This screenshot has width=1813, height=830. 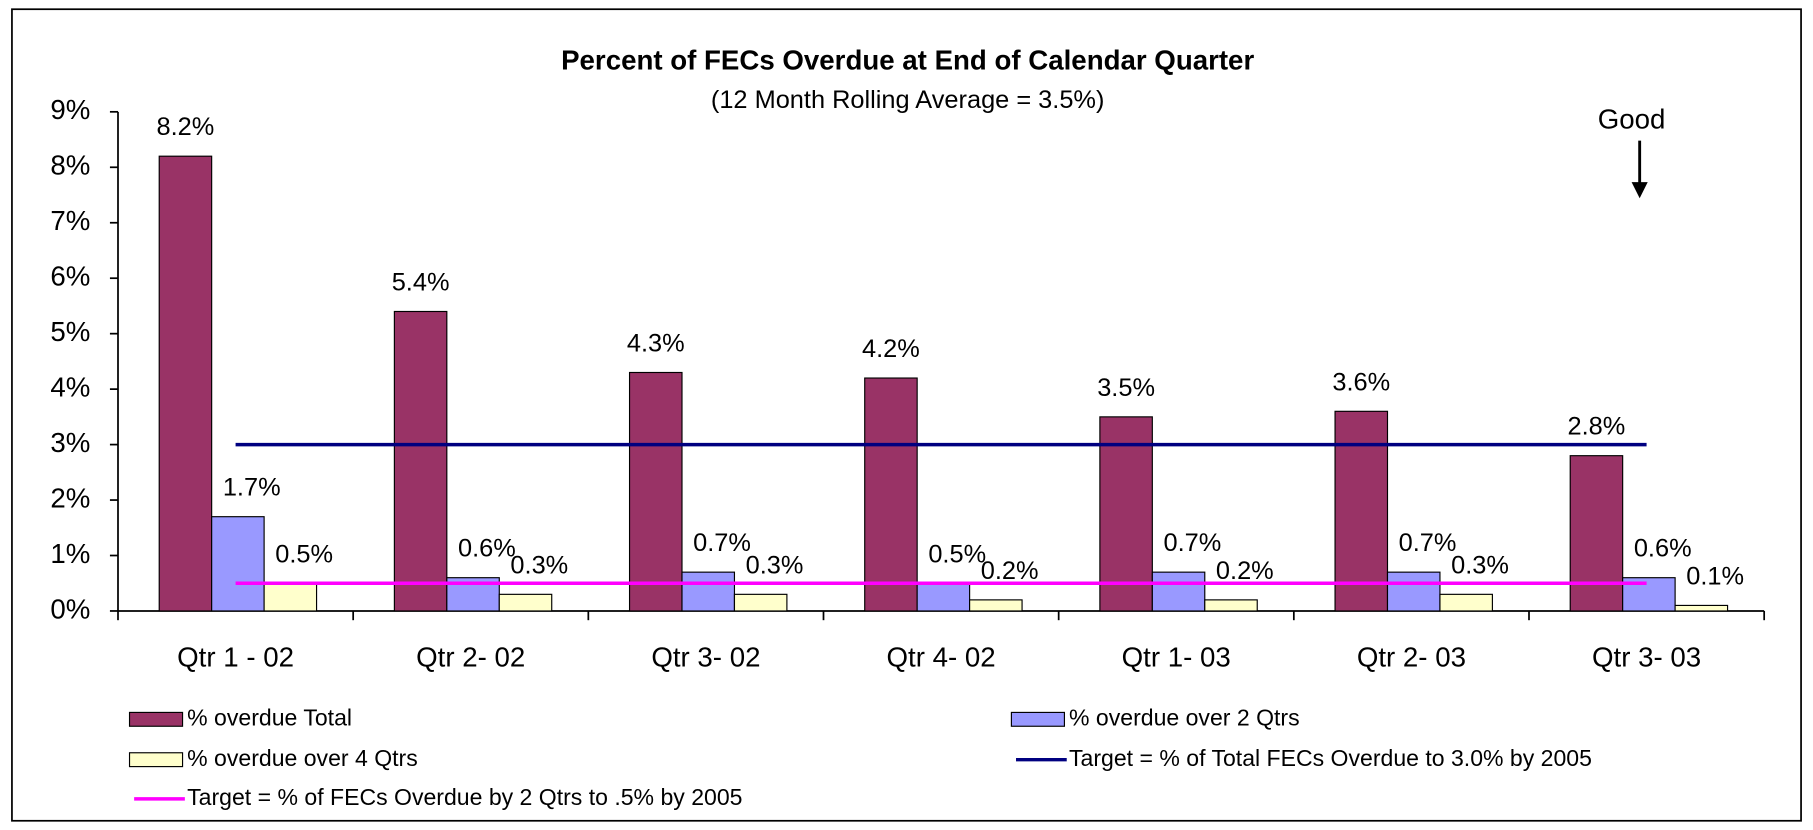 What do you see at coordinates (70, 553) in the screenshot?
I see `y-tick-label: 1%` at bounding box center [70, 553].